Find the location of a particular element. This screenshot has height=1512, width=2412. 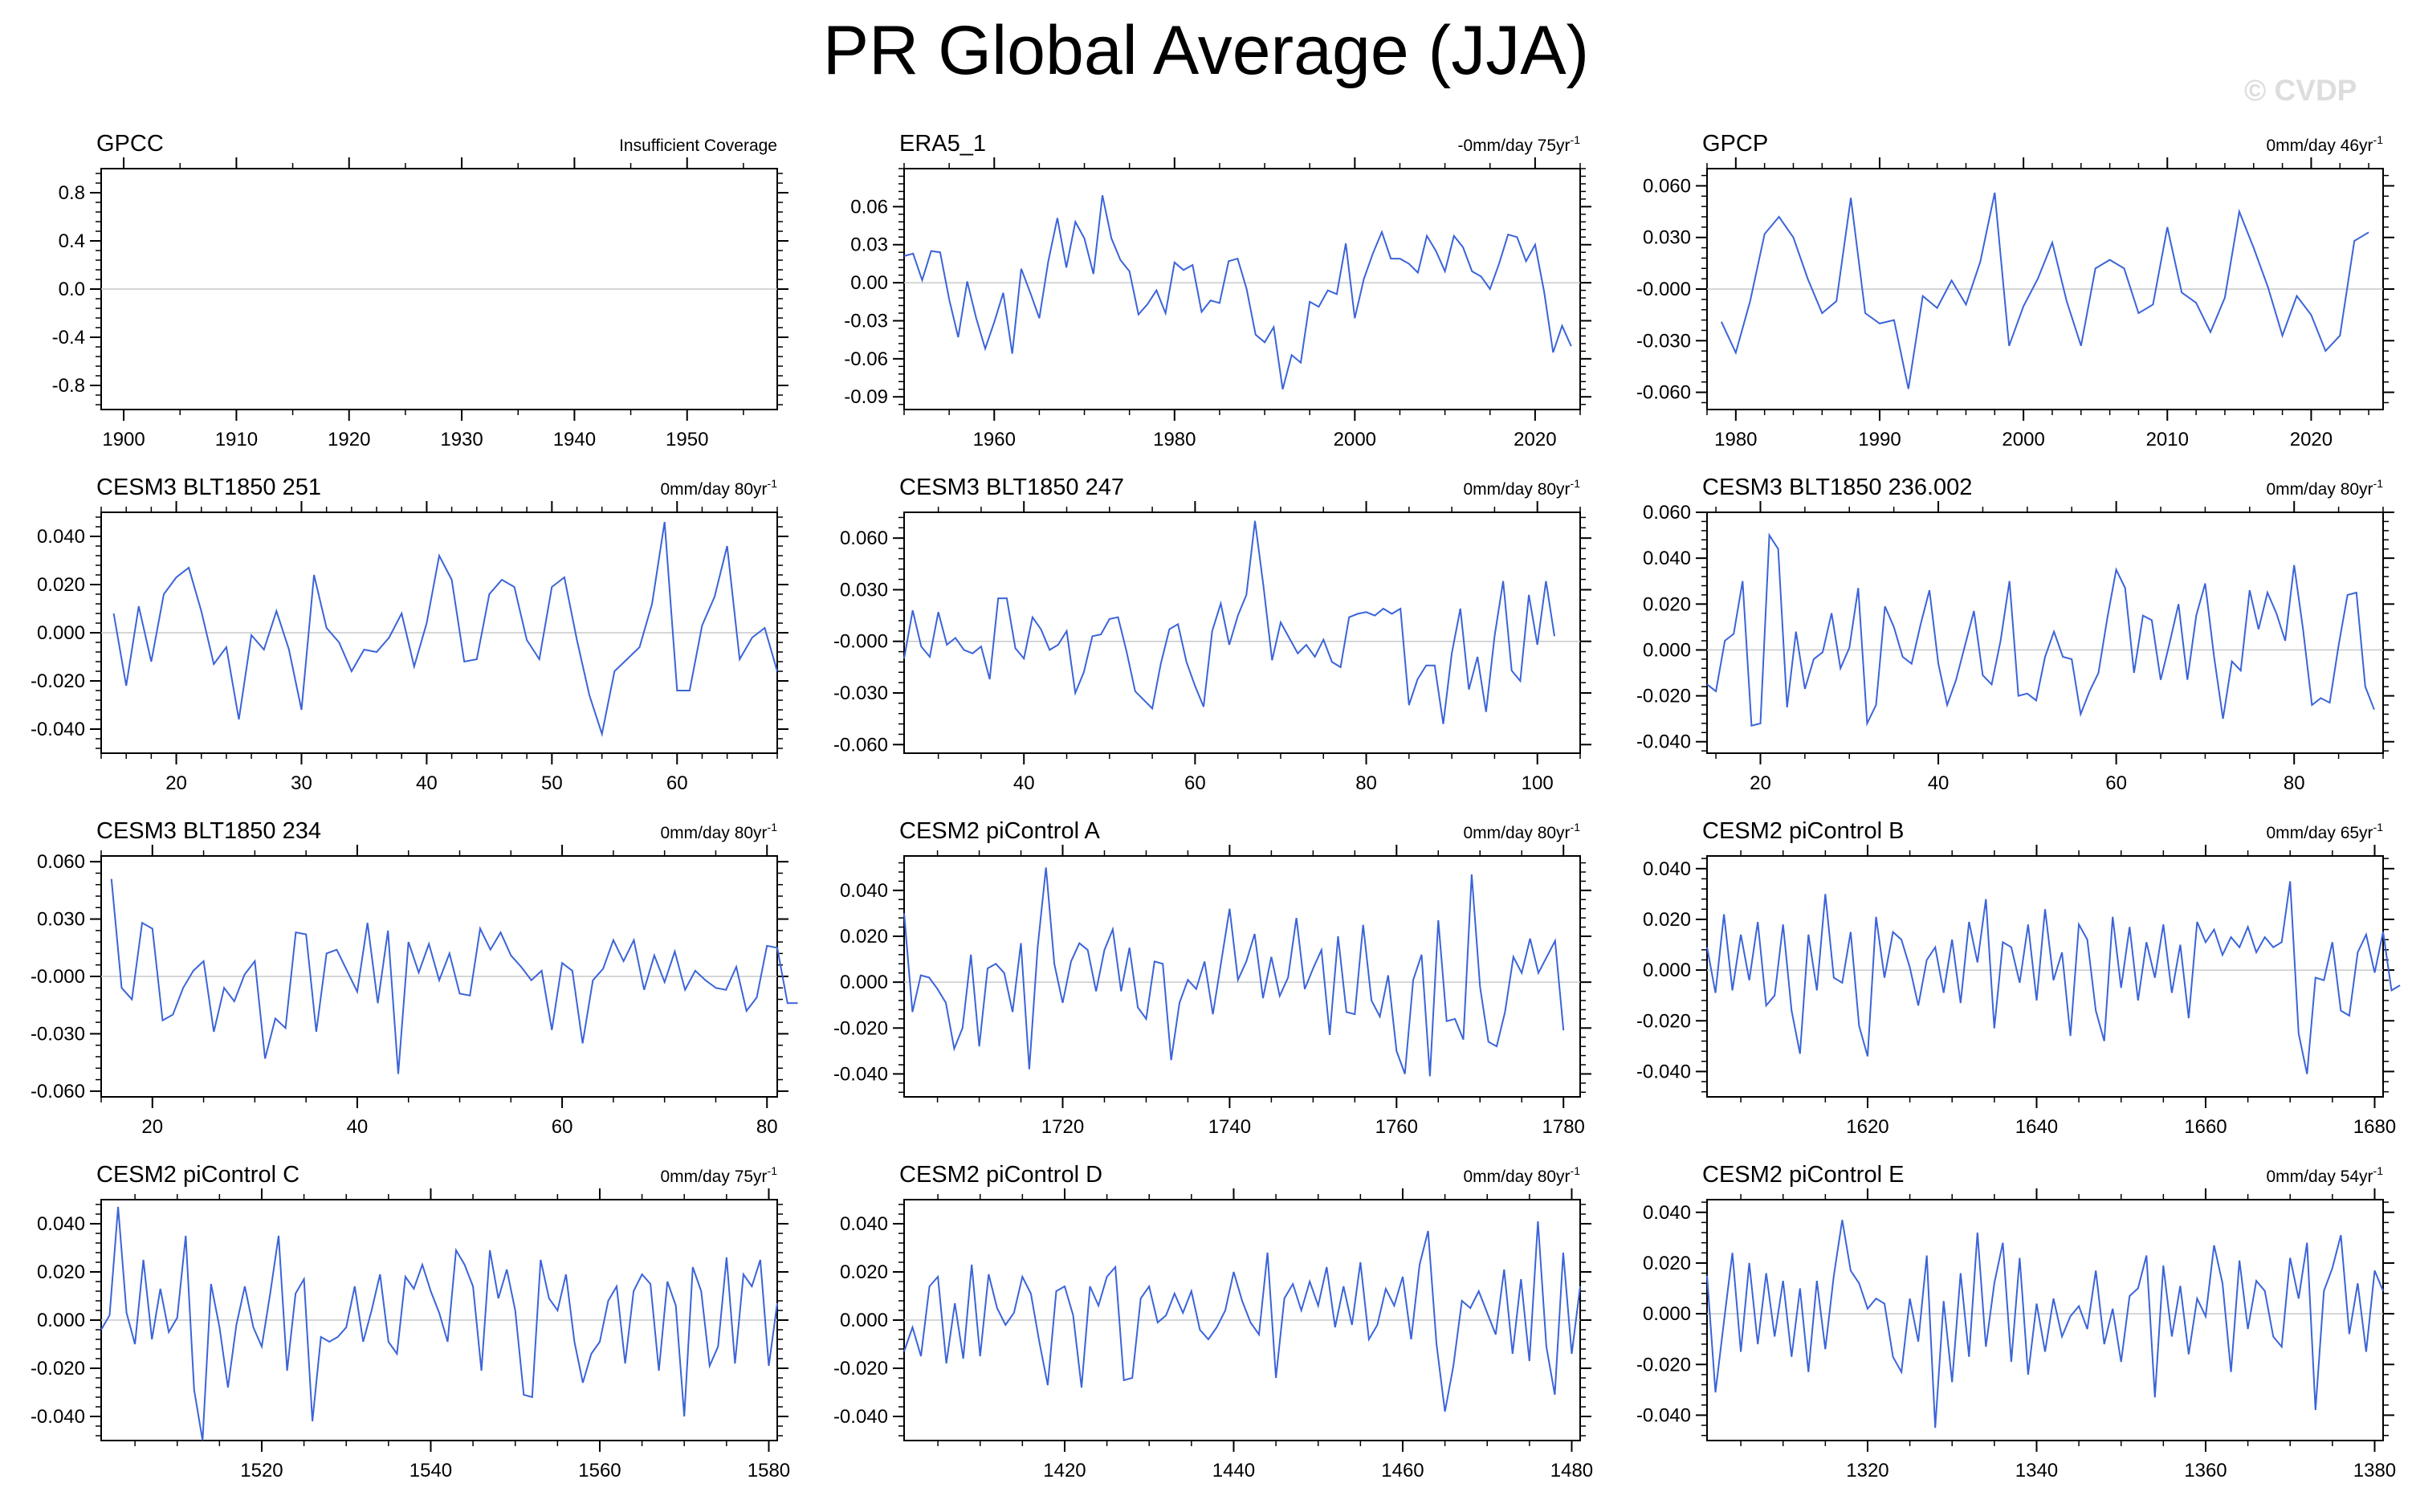

y-tick-label: 0.0 is located at coordinates (72, 289).